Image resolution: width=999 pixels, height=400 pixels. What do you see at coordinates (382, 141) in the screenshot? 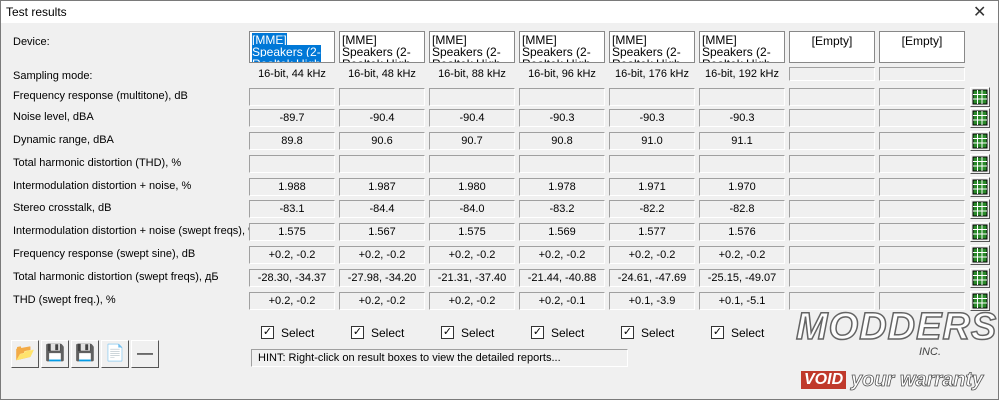
I see `result-box: 90.6` at bounding box center [382, 141].